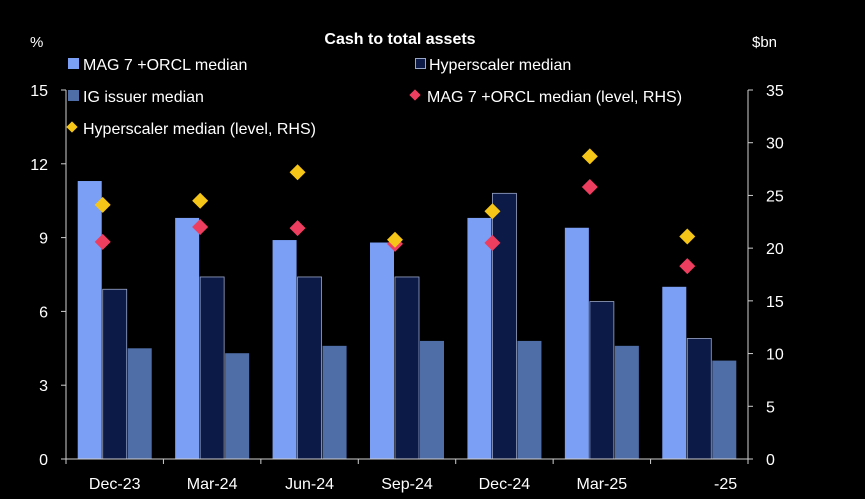  What do you see at coordinates (43, 386) in the screenshot?
I see `left-axis-tick-label: 3` at bounding box center [43, 386].